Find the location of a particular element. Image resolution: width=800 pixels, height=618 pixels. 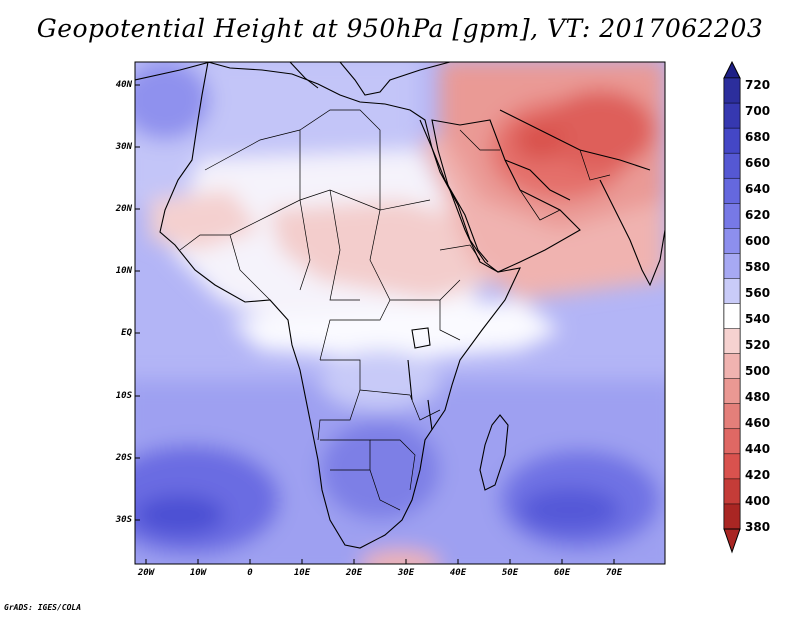

colorbar-label-680: 680 is located at coordinates (758, 137).